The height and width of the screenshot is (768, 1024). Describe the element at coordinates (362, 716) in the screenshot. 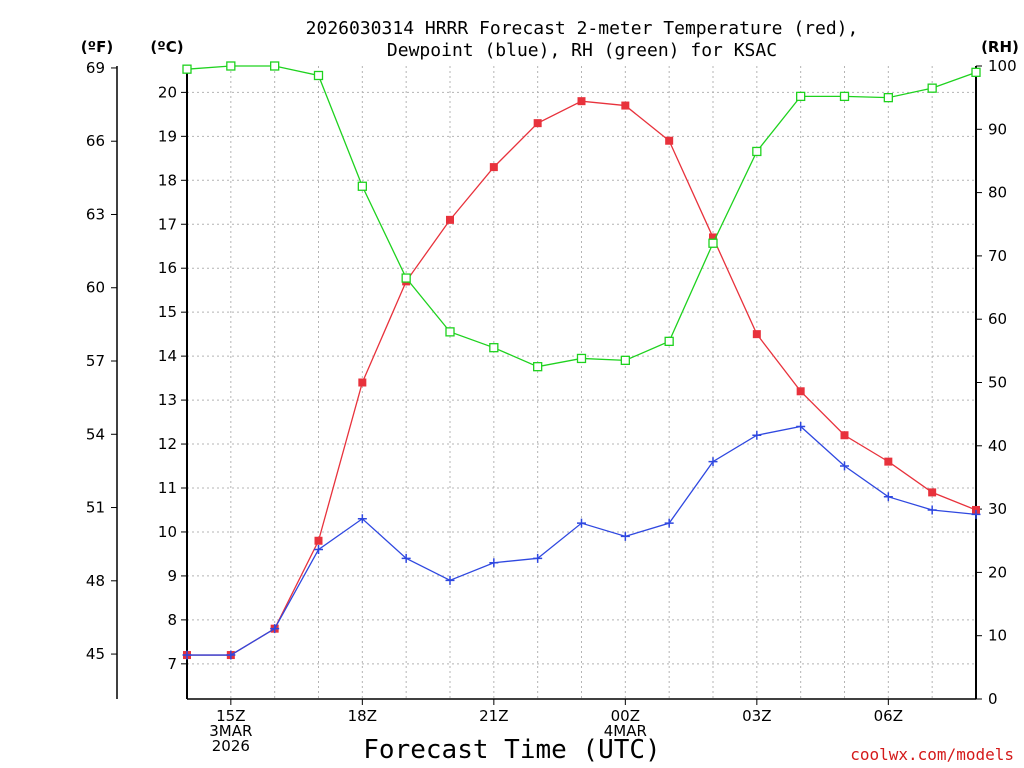

I see `x-tick-label: 18Z` at that location.